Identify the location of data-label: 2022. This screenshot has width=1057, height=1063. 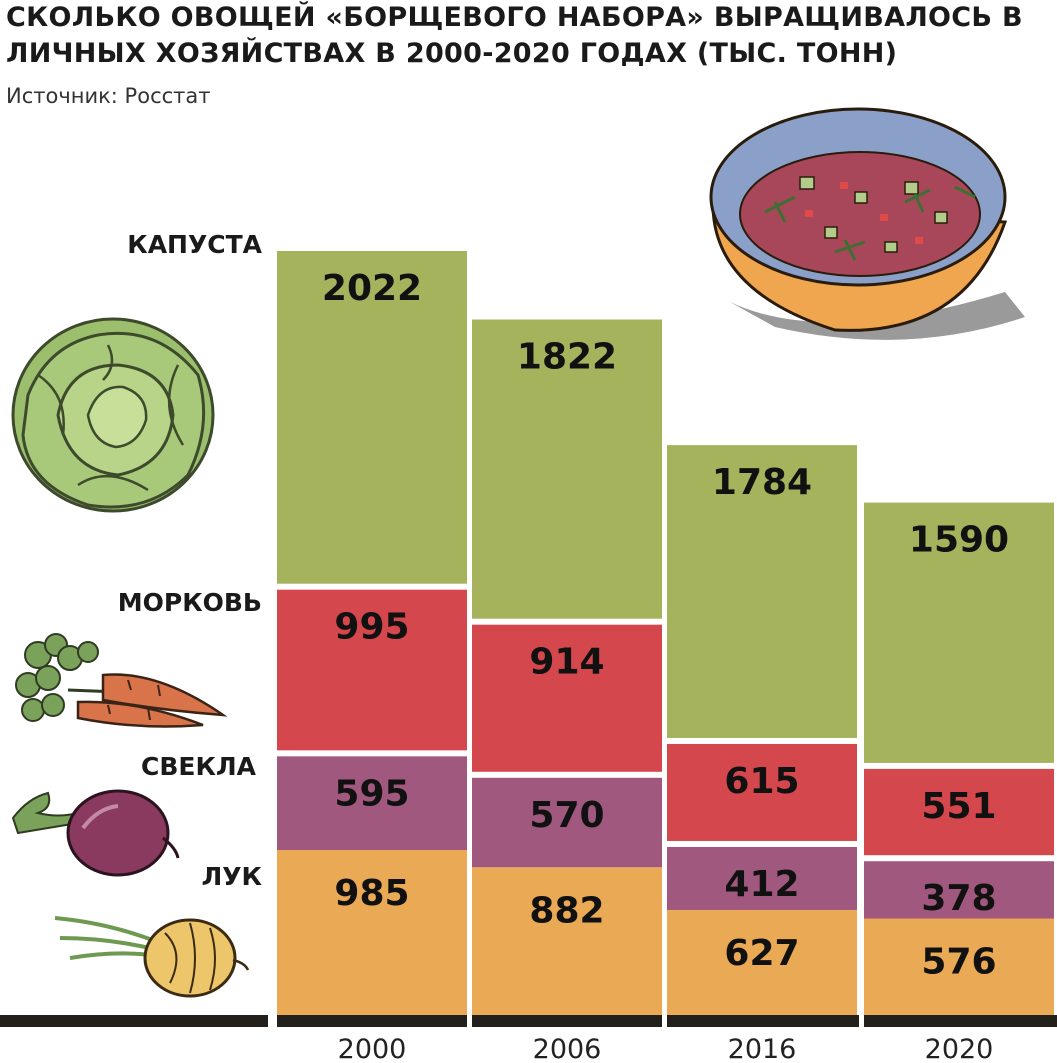
(372, 288).